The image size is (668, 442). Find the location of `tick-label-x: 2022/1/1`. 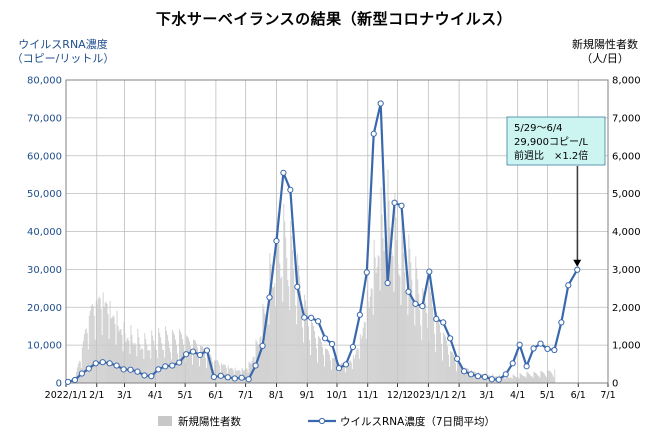

tick-label-x: 2022/1/1 is located at coordinates (66, 395).